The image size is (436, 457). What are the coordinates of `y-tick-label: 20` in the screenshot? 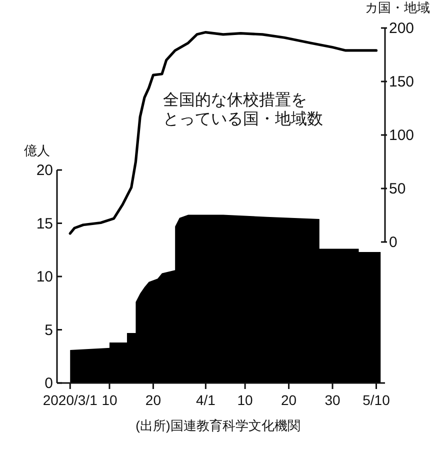 It's located at (44, 170).